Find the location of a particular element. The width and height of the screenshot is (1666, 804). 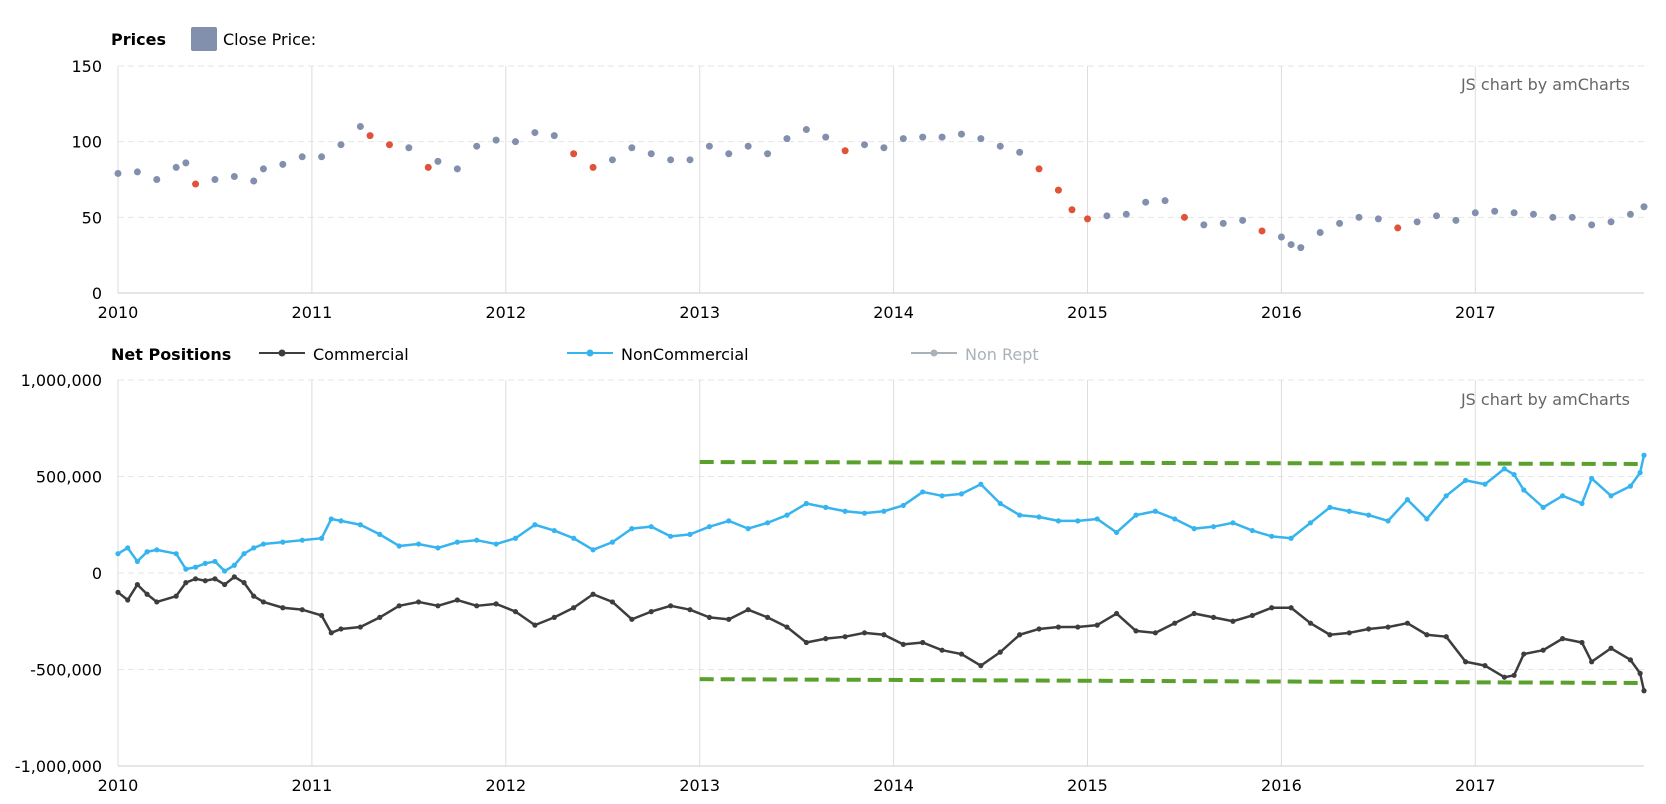

prices-credit: JS chart by amCharts is located at coordinates (1545, 84).